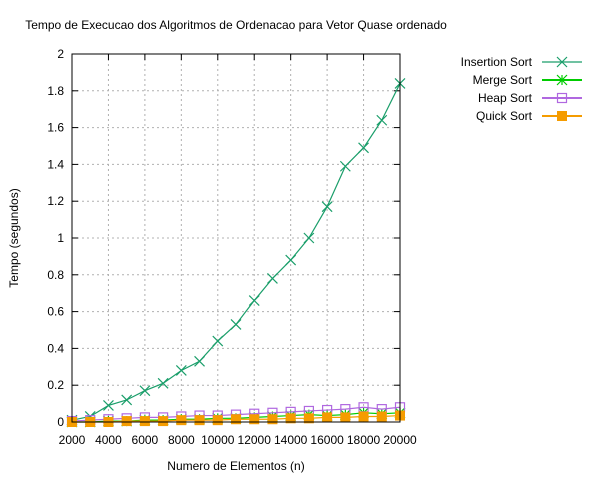 This screenshot has width=600, height=480. I want to click on legend-label: Heap Sort, so click(505, 98).